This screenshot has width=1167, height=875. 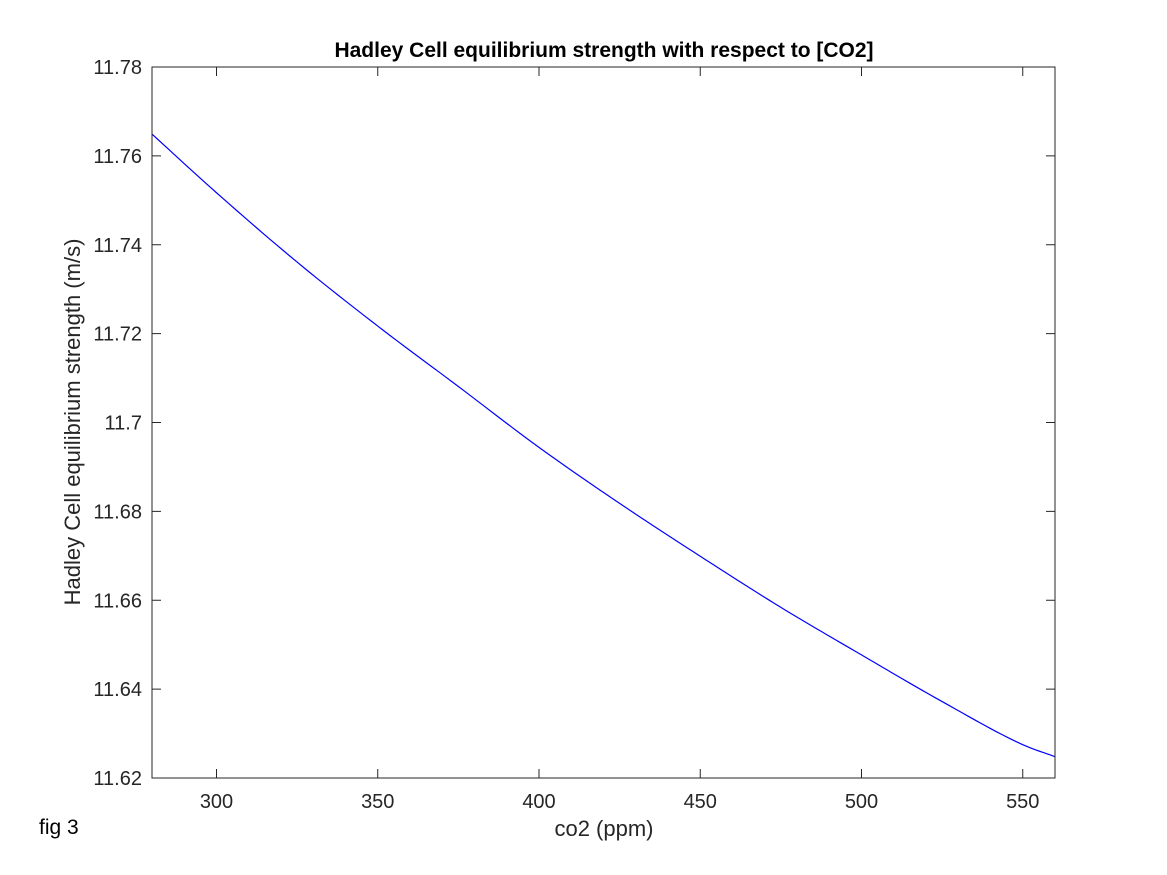 What do you see at coordinates (72, 422) in the screenshot?
I see `y-axis-title: Hadley Cell equilibrium strength (m/s)` at bounding box center [72, 422].